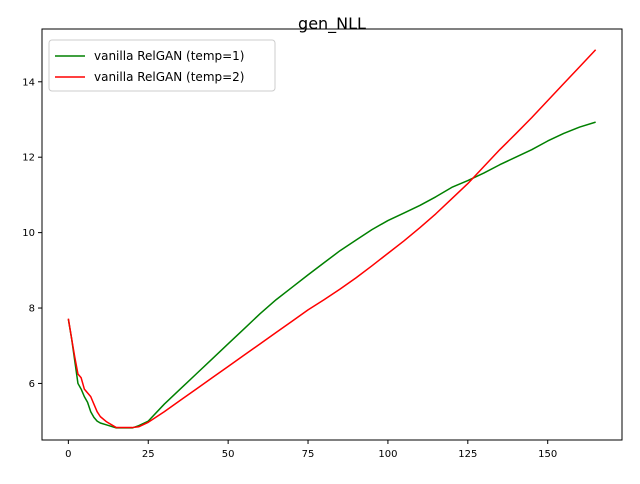 This screenshot has height=484, width=640. What do you see at coordinates (32, 384) in the screenshot?
I see `y-tick-label: 6` at bounding box center [32, 384].